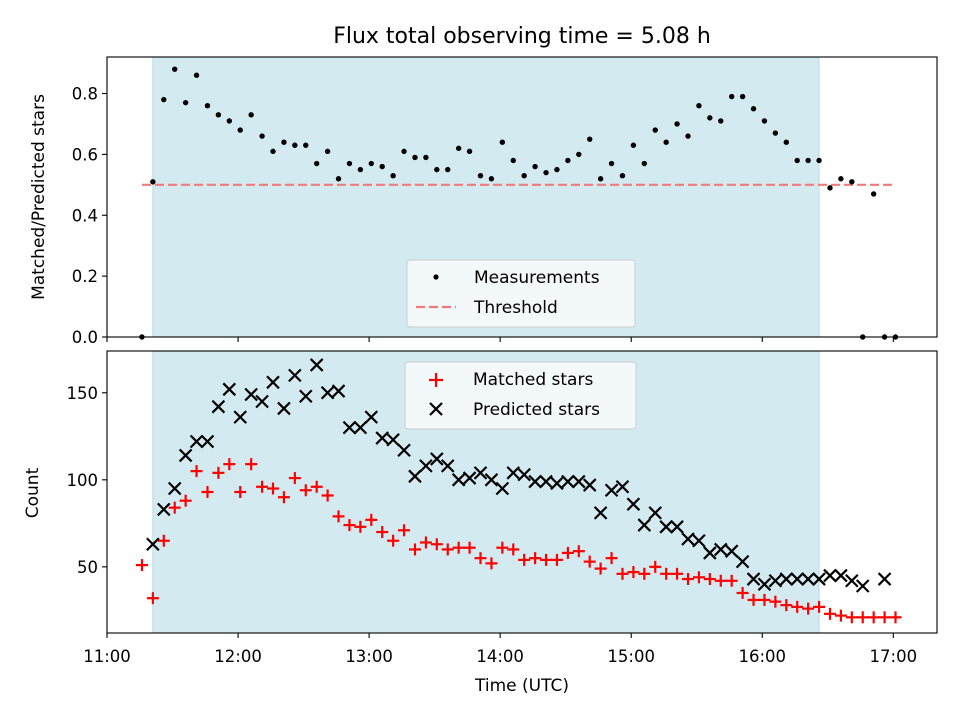 Image resolution: width=960 pixels, height=720 pixels. Describe the element at coordinates (85, 215) in the screenshot. I see `y-tick-label: 0.4` at that location.